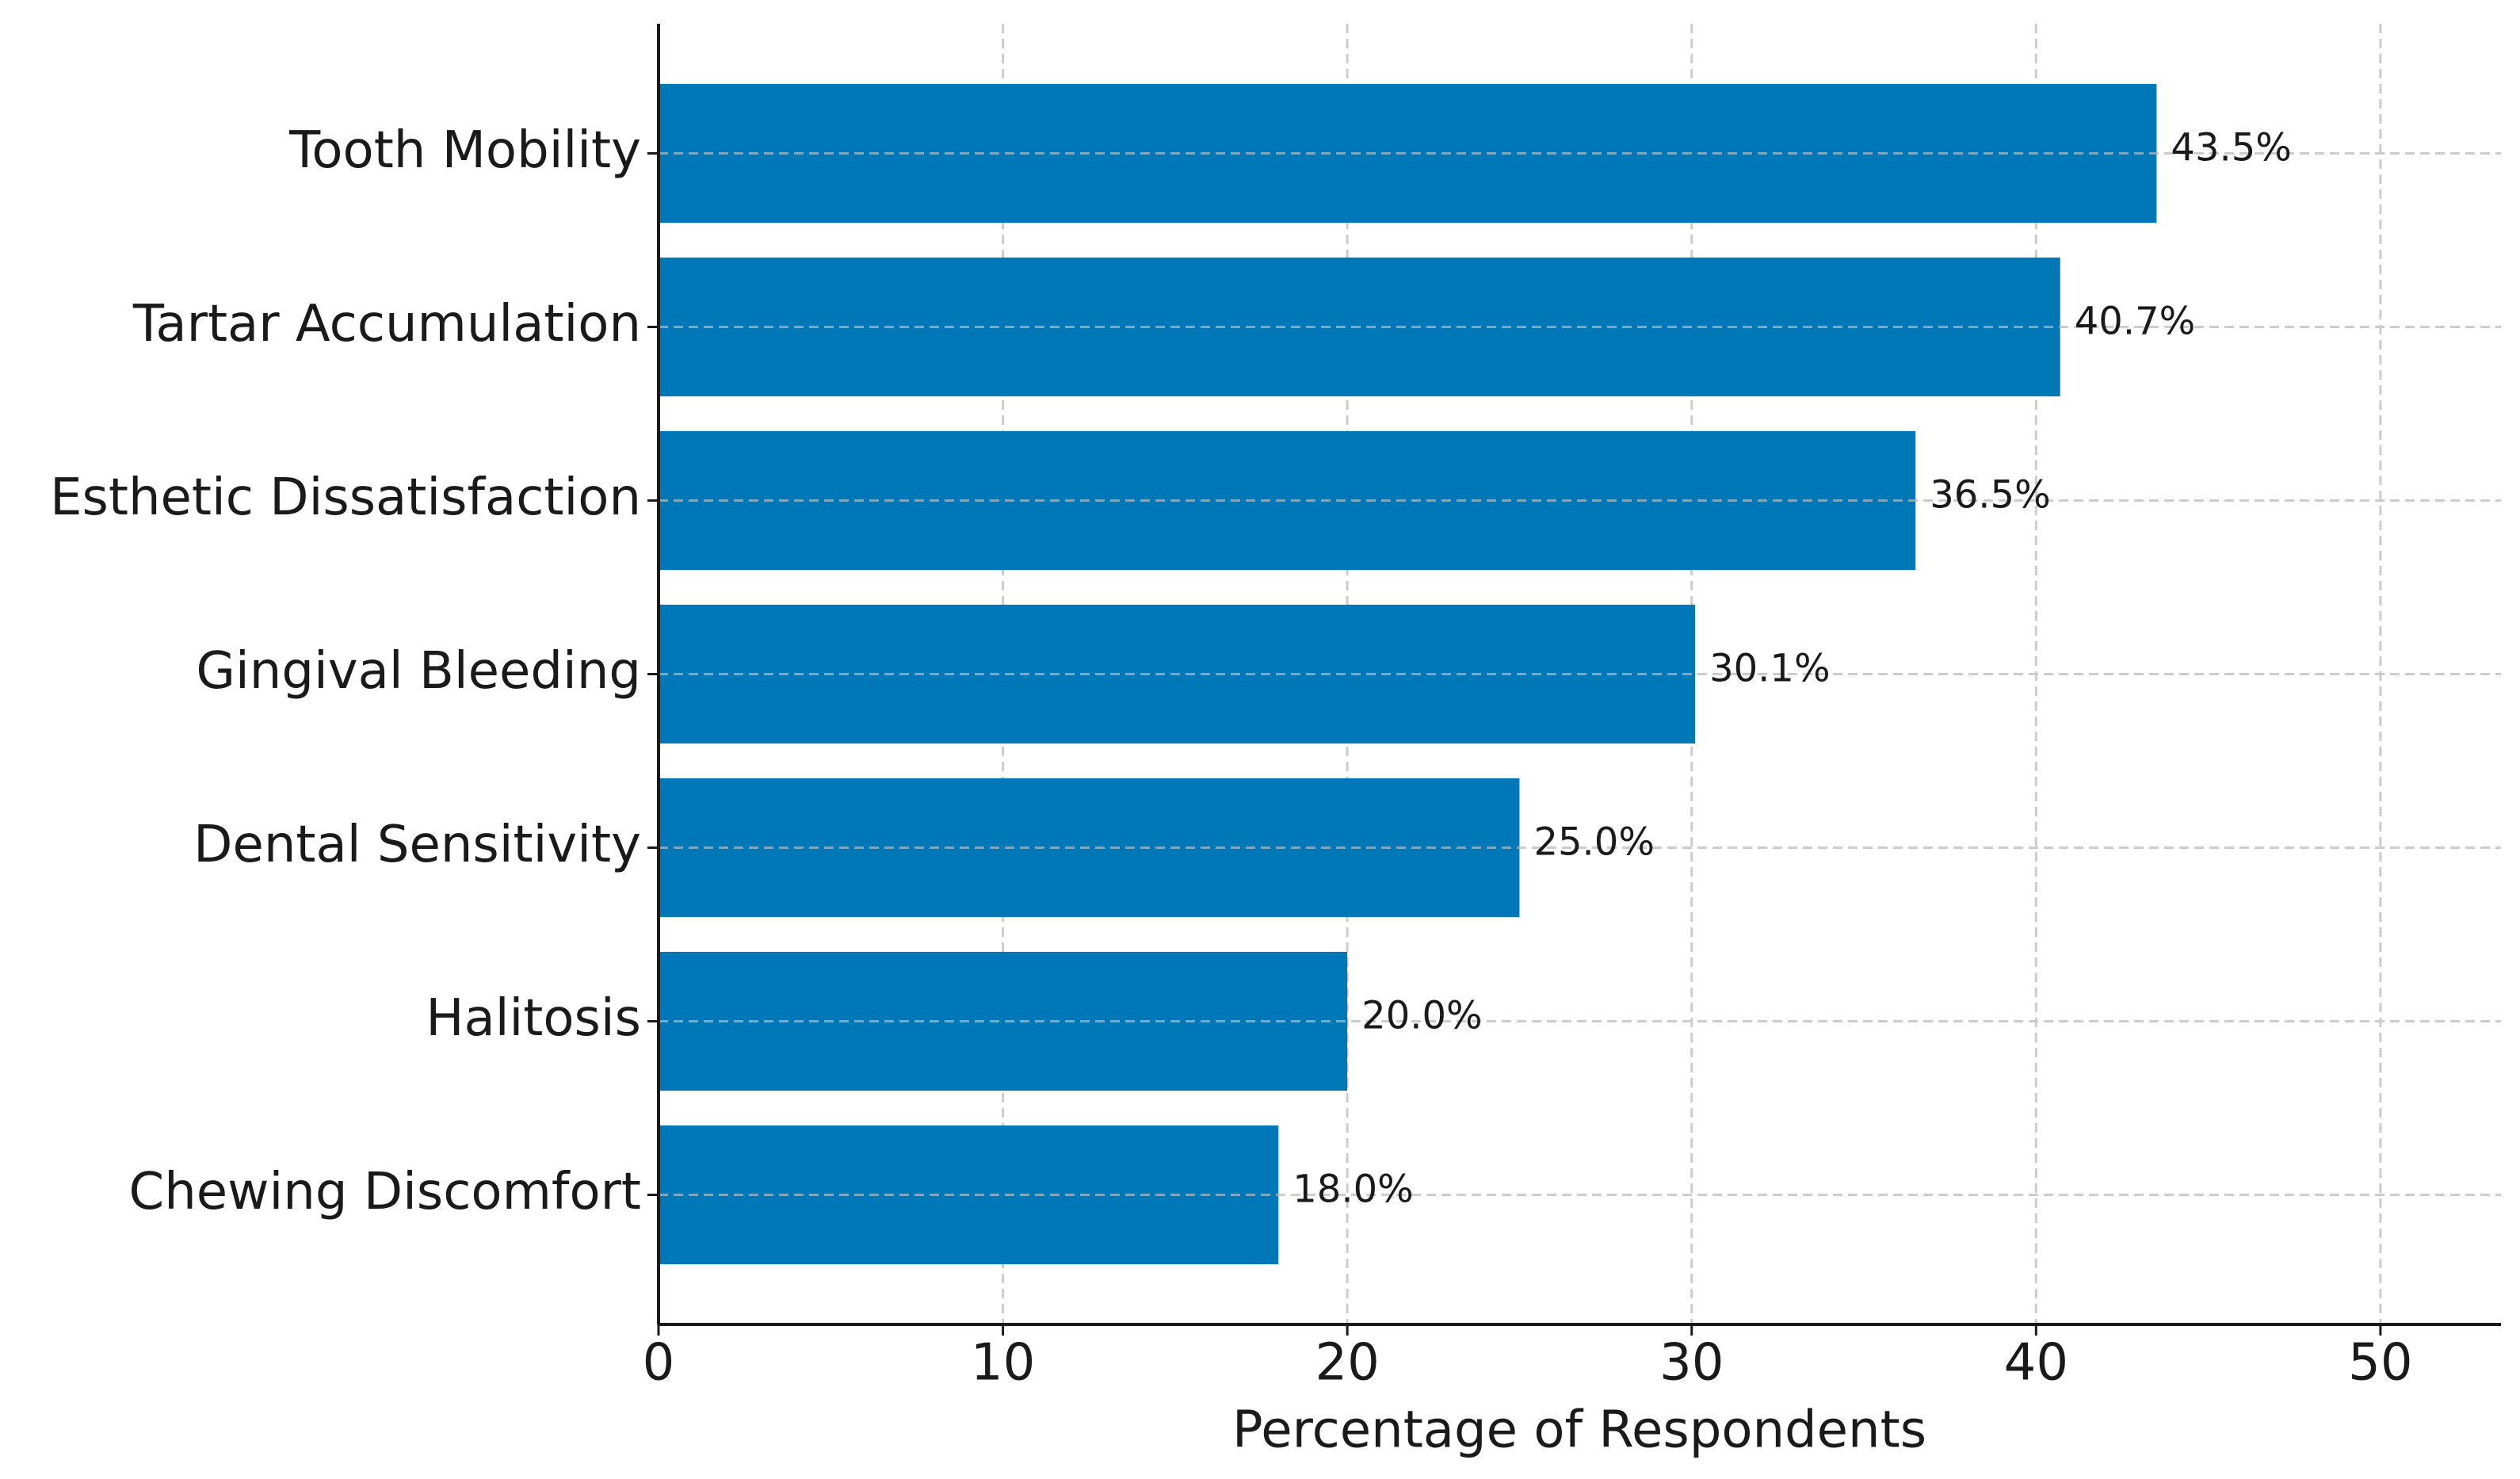 The height and width of the screenshot is (1479, 2520). I want to click on x-tick-label: 10, so click(1003, 1363).